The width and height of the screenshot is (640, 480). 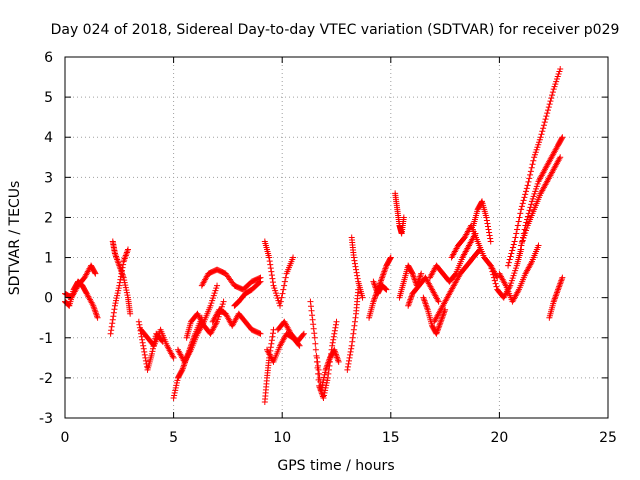 I want to click on y-tick-label: 6, so click(x=48, y=58).